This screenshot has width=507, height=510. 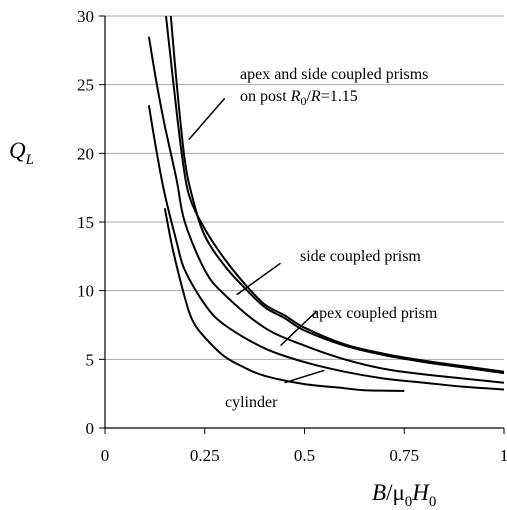 What do you see at coordinates (503, 455) in the screenshot?
I see `x-tick-label: 1` at bounding box center [503, 455].